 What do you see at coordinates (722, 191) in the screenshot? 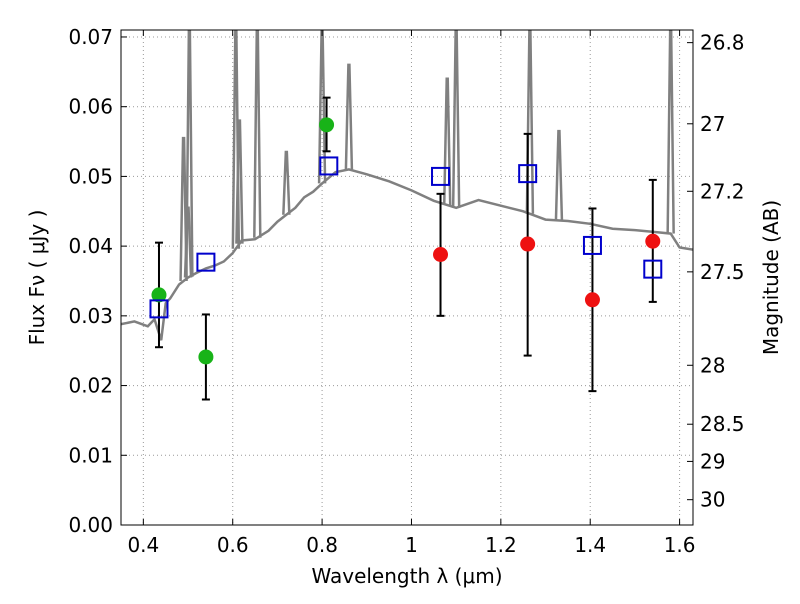
I see `y2-tick-label: 27.2` at bounding box center [722, 191].